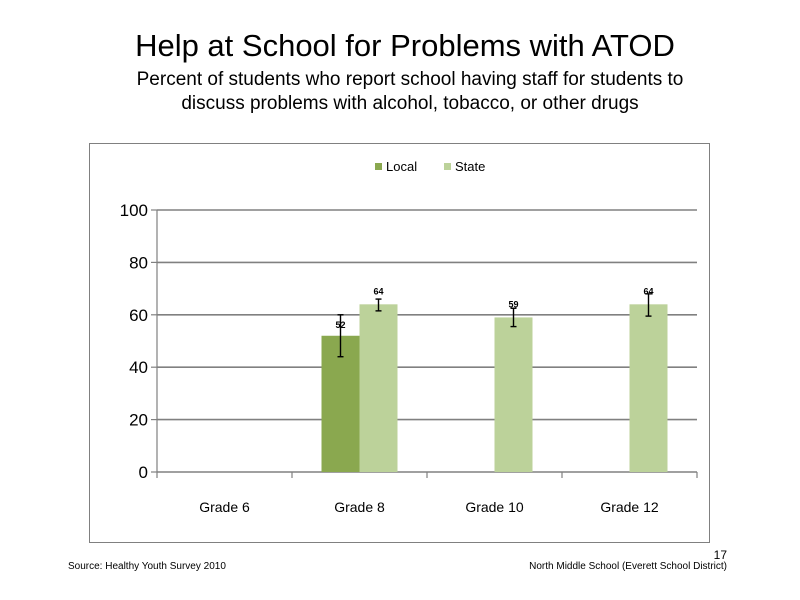 The image size is (800, 600). What do you see at coordinates (402, 166) in the screenshot?
I see `legend-label-local: Local` at bounding box center [402, 166].